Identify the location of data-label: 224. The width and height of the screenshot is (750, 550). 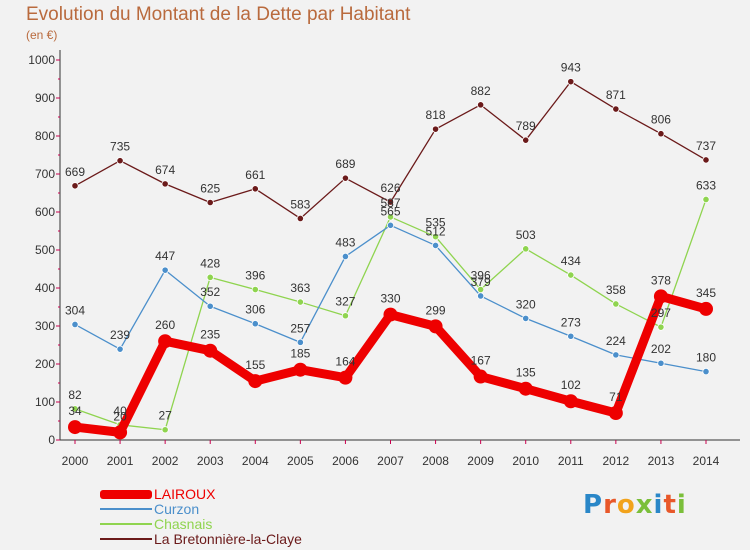
(616, 341).